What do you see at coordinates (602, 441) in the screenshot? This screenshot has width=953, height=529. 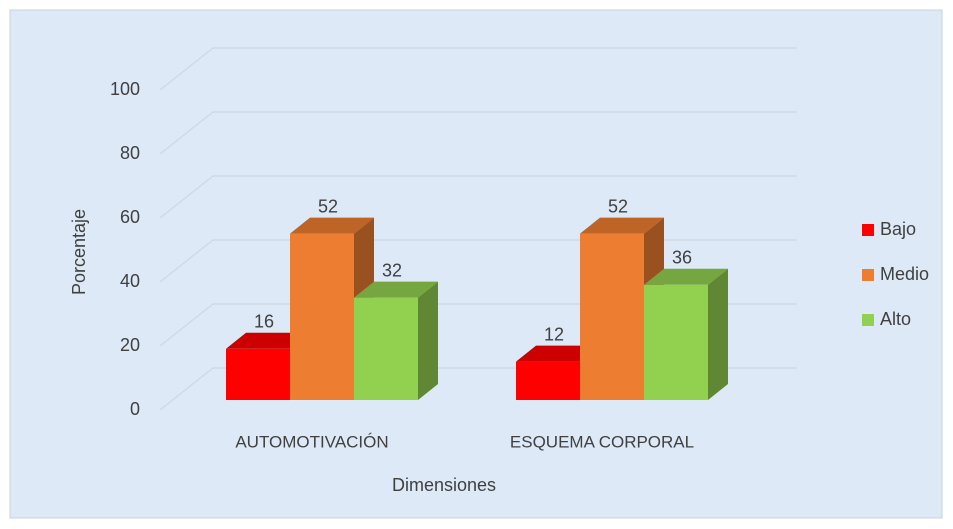 I see `x-tick-label: ESQUEMA CORPORAL` at bounding box center [602, 441].